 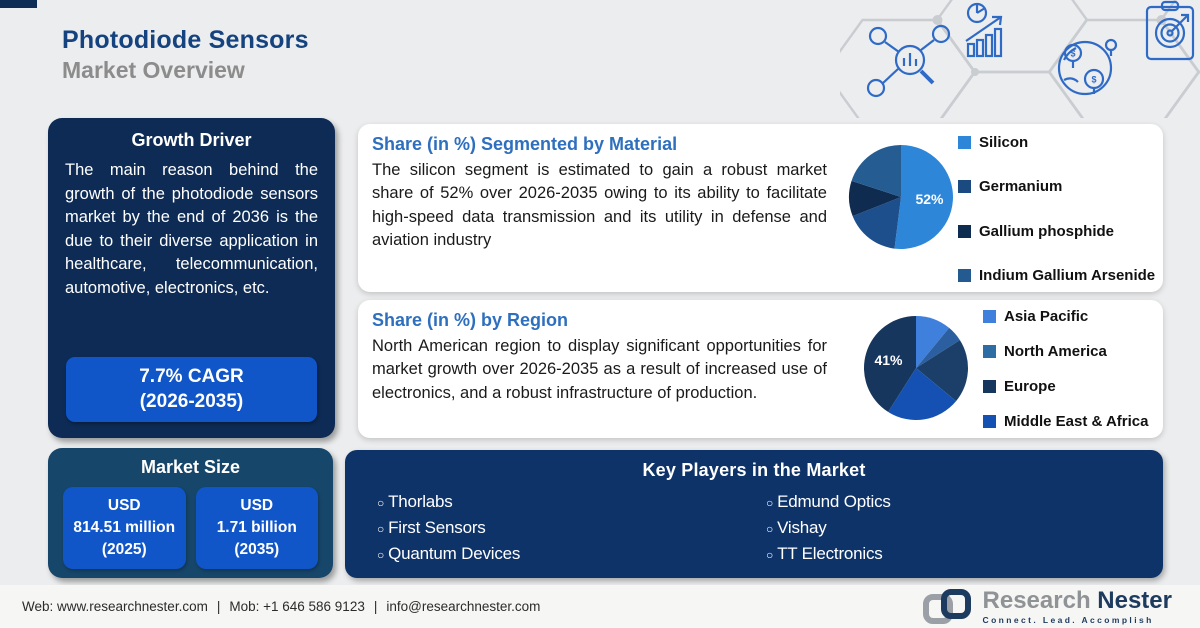 What do you see at coordinates (1056, 275) in the screenshot?
I see `legend-item: Indium Gallium Arsenide` at bounding box center [1056, 275].